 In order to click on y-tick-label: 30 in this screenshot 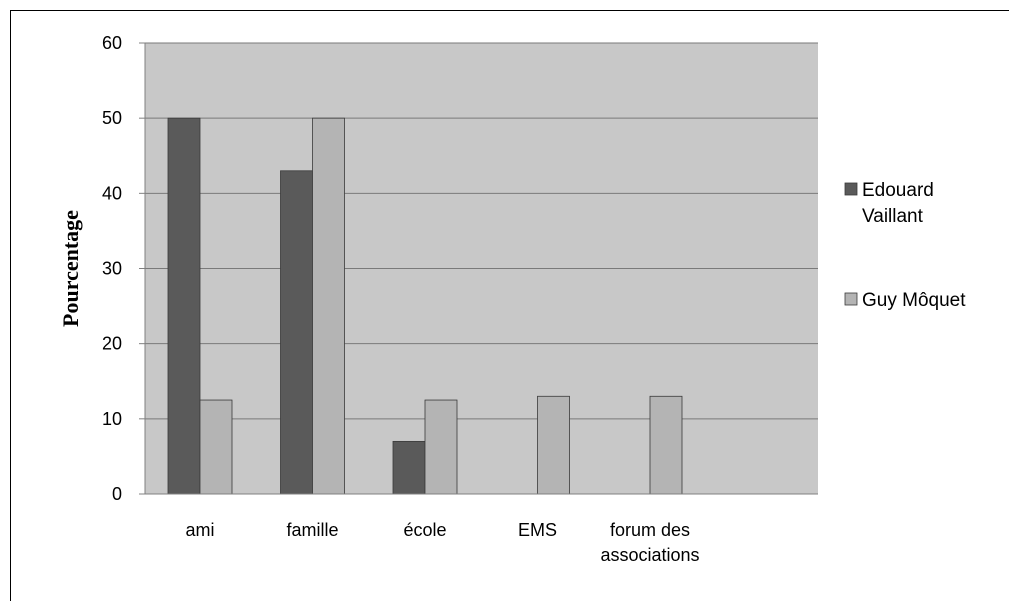, I will do `click(112, 269)`.